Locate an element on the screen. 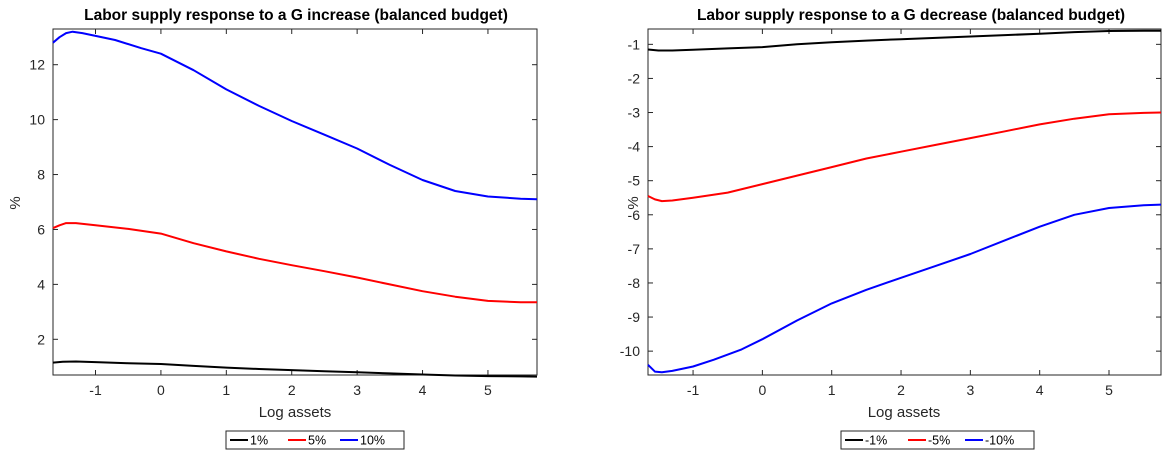 Image resolution: width=1165 pixels, height=450 pixels. y-tick-label: -2 is located at coordinates (634, 78).